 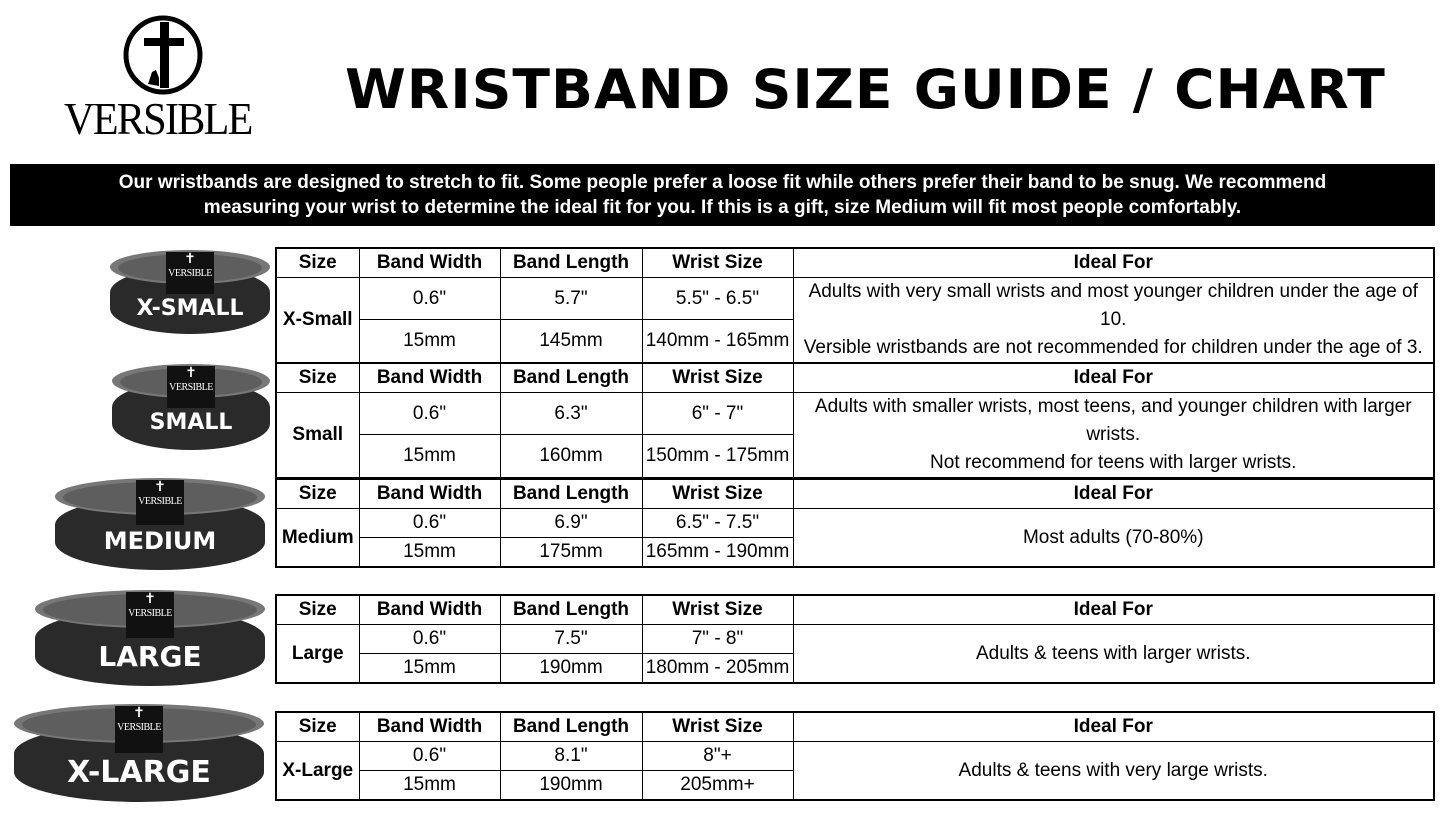 What do you see at coordinates (855, 552) in the screenshot?
I see `table-row: 15mm 175mm 165mm - 190mm` at bounding box center [855, 552].